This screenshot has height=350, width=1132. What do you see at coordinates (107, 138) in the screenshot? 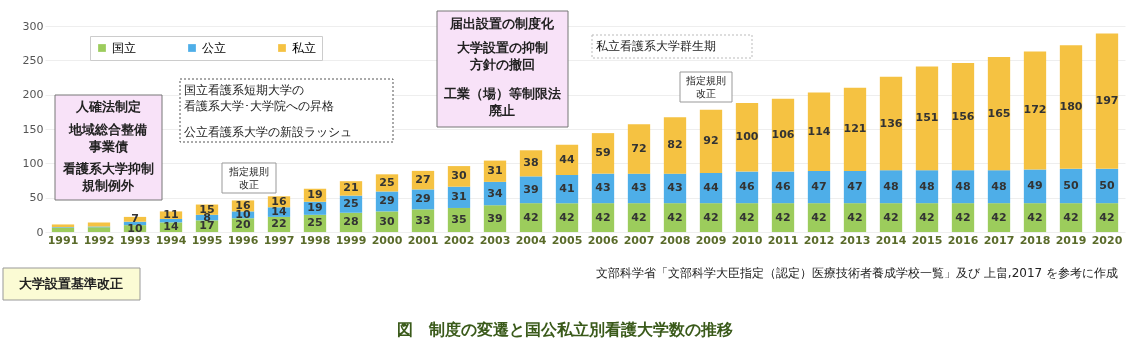
I see `annotation: 地域総合整備事業債` at bounding box center [107, 138].